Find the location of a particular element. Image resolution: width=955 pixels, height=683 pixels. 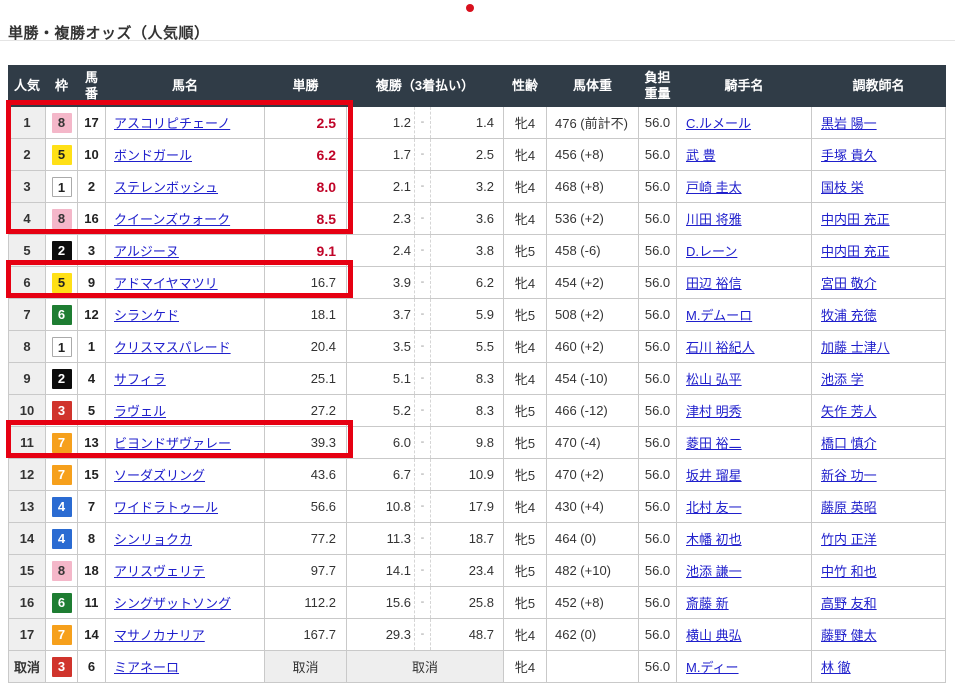

trainer-link: 加藤 士津八 is located at coordinates (855, 347).